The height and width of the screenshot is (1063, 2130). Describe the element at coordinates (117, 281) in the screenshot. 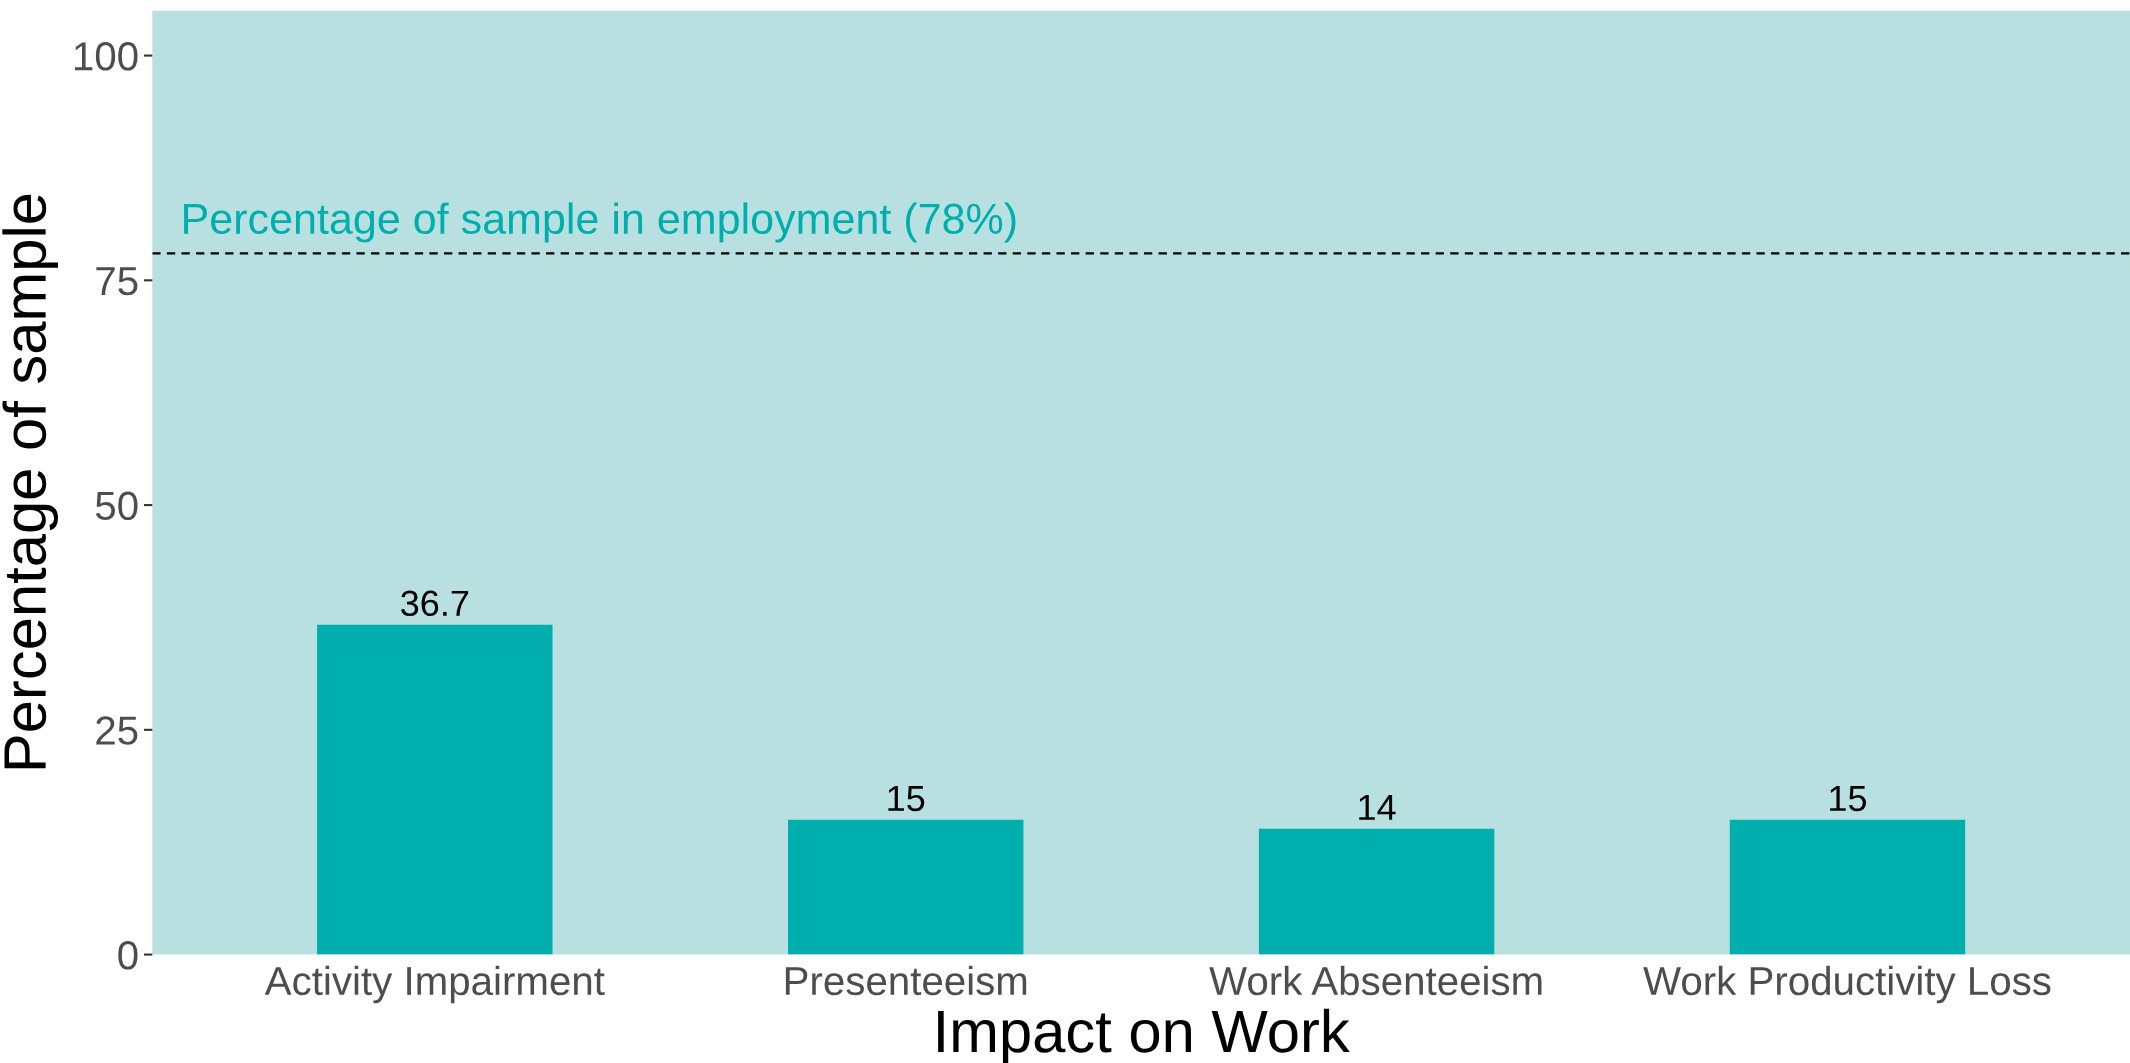

I see `y-tick-label: 75` at that location.